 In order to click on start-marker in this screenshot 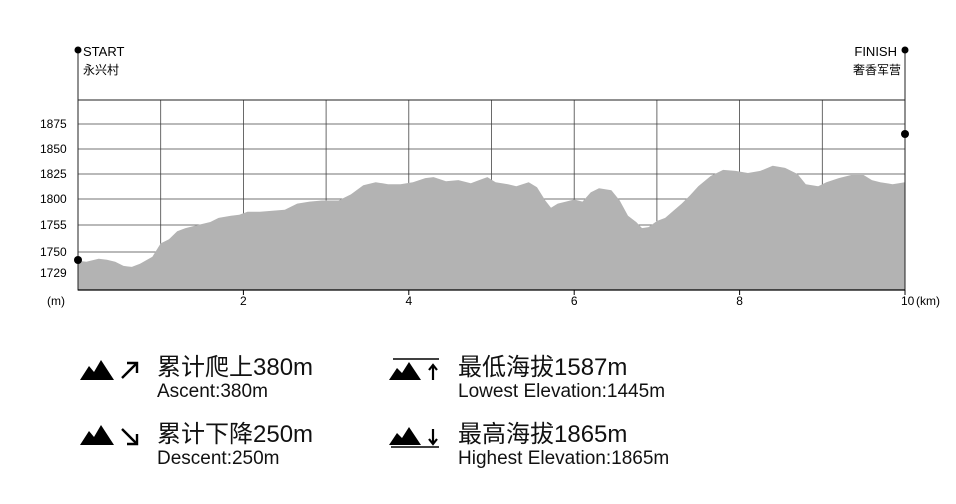, I will do `click(78, 50)`.